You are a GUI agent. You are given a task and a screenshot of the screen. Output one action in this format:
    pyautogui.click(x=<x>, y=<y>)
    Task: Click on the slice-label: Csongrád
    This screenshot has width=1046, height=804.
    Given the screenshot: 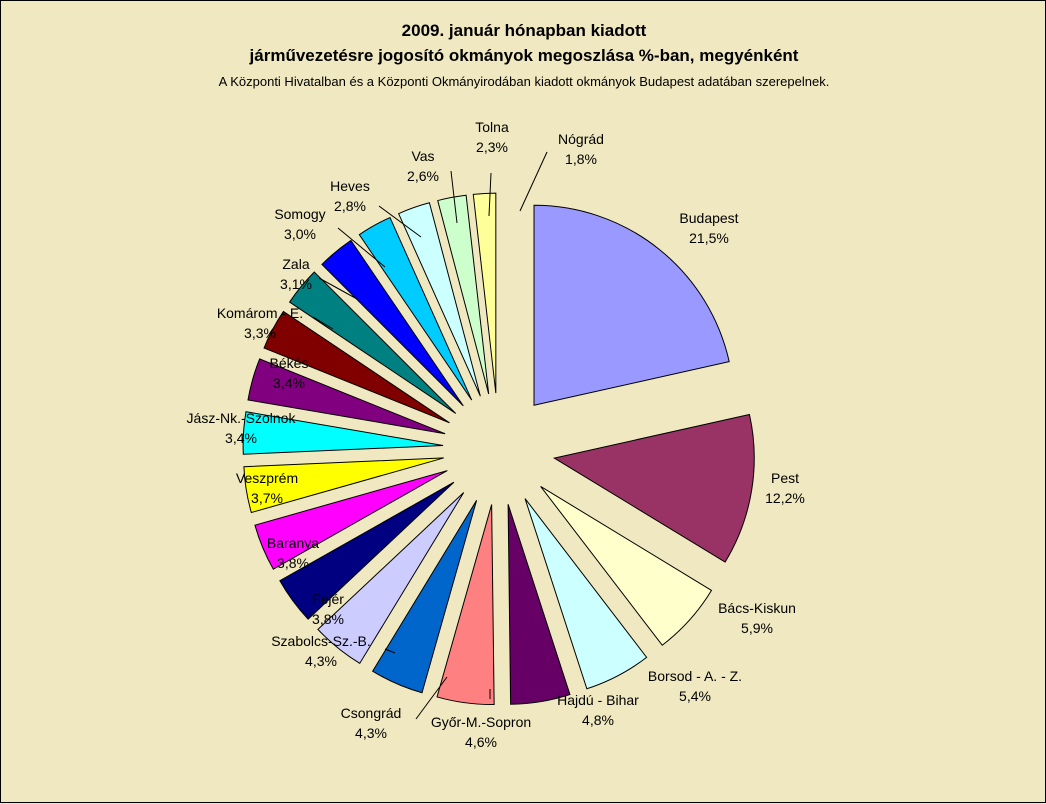 What is the action you would take?
    pyautogui.click(x=371, y=713)
    